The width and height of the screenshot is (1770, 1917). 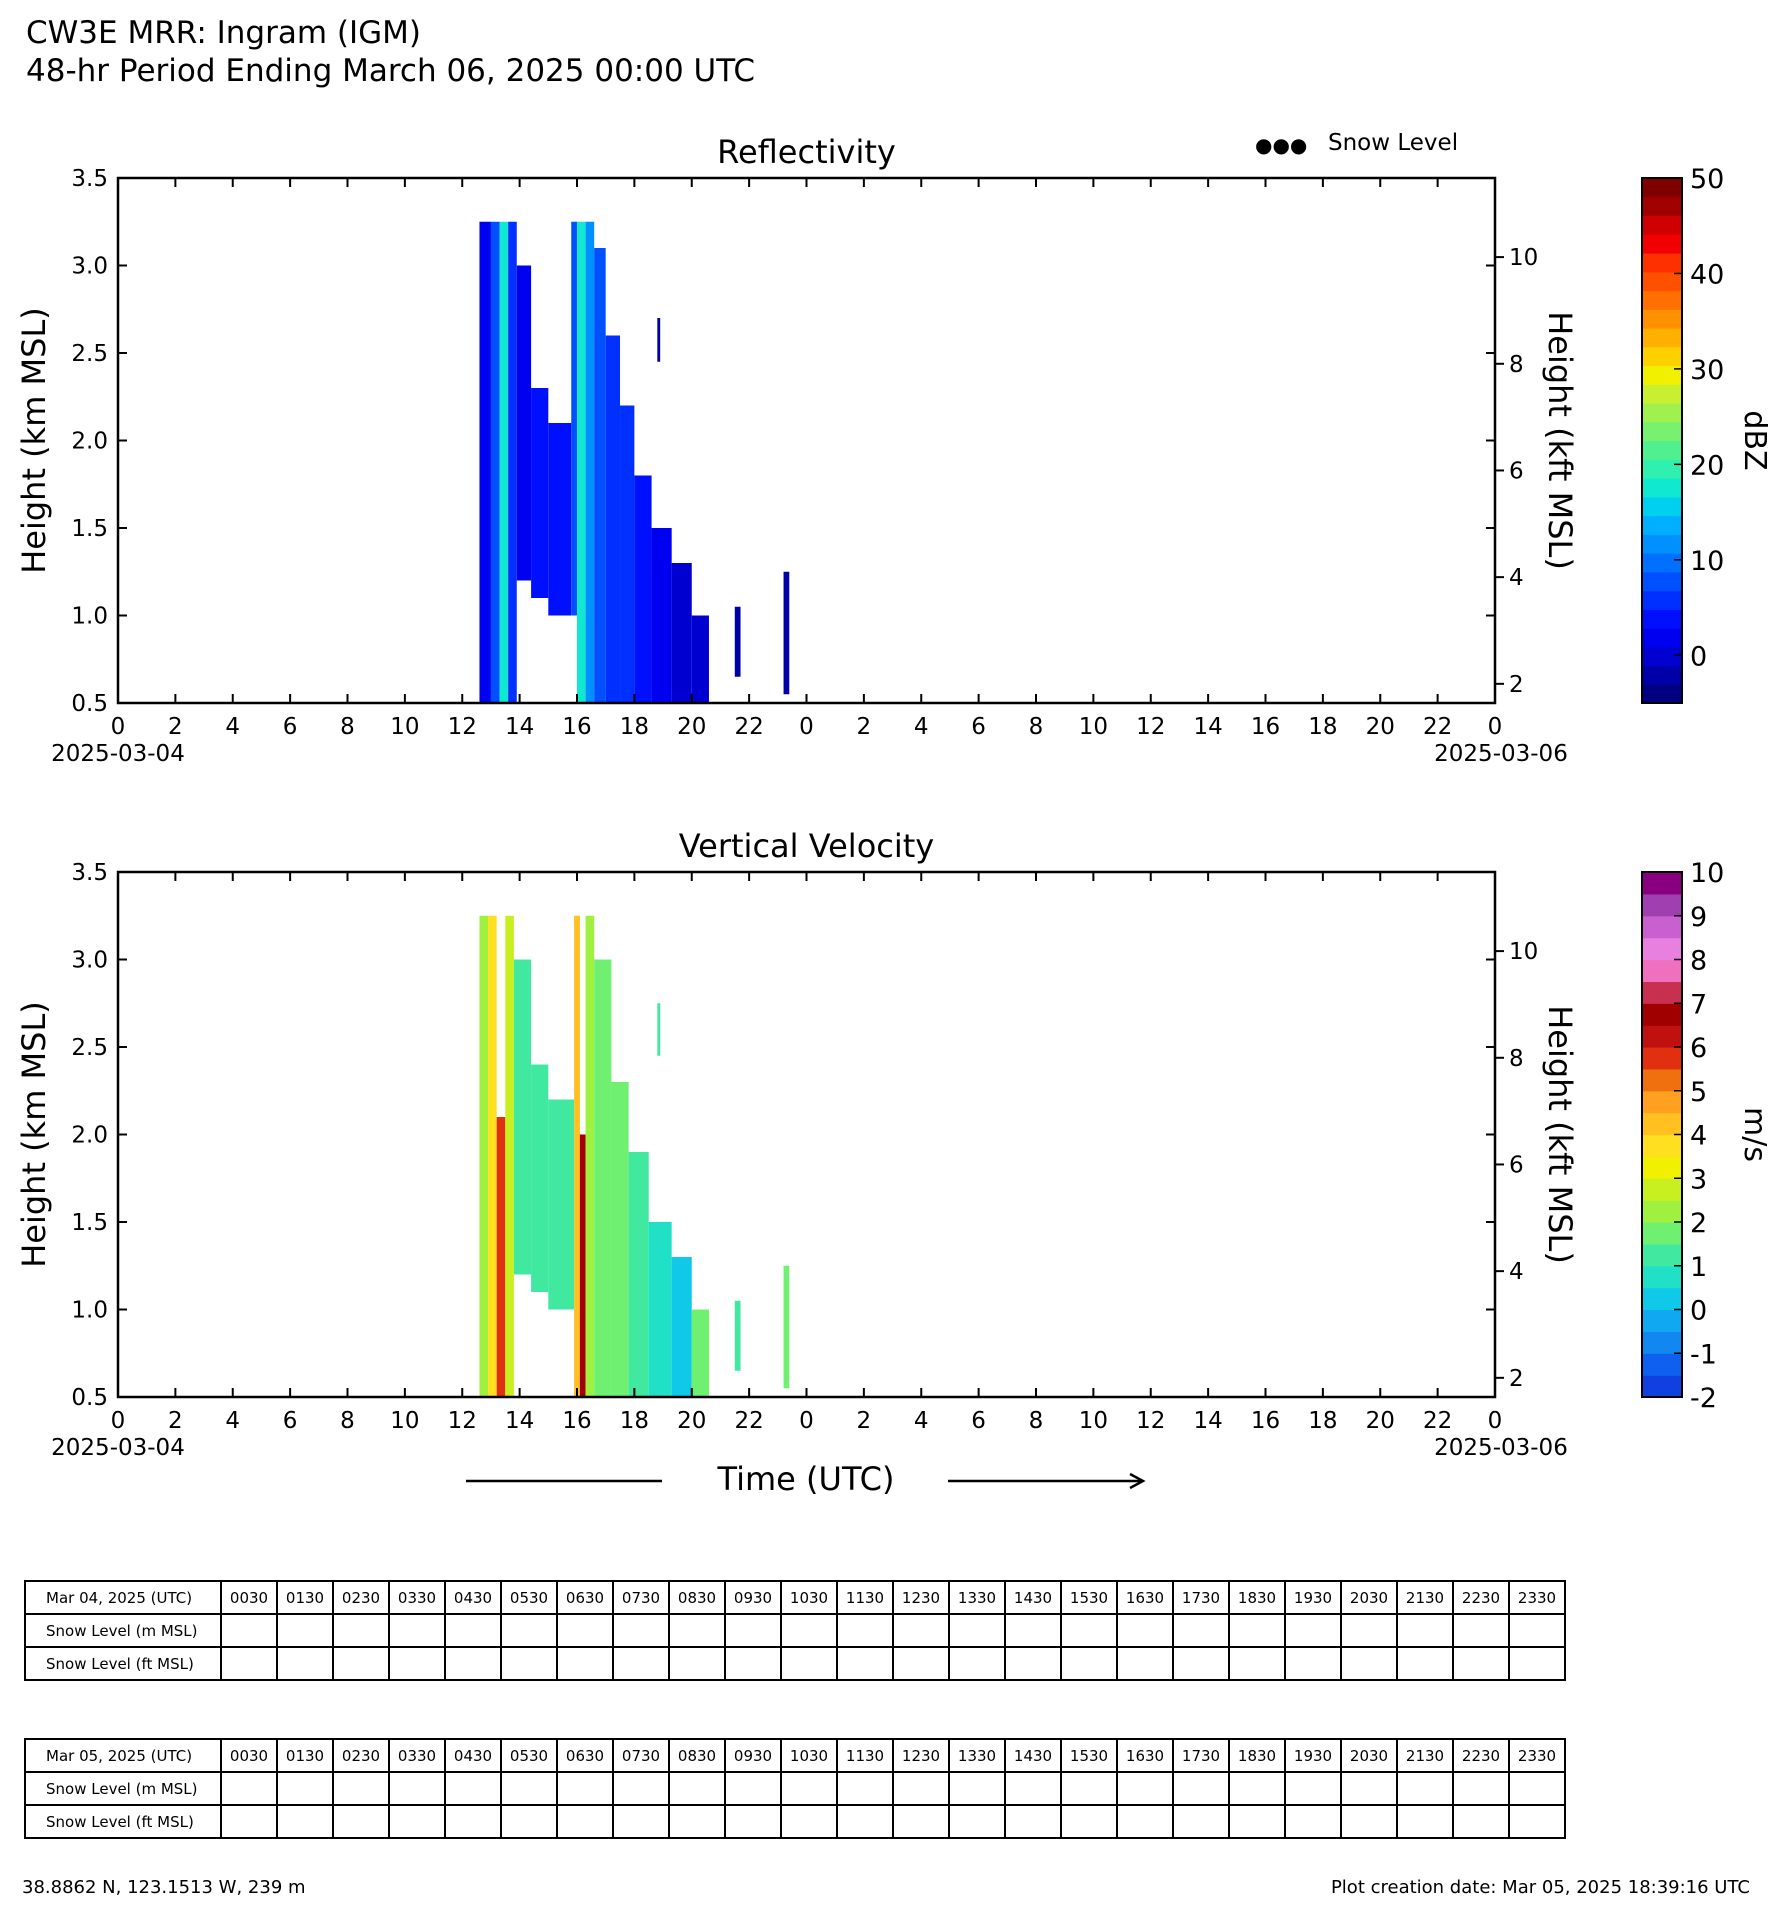 What do you see at coordinates (1313, 1597) in the screenshot?
I see `time-header-cell: 1930` at bounding box center [1313, 1597].